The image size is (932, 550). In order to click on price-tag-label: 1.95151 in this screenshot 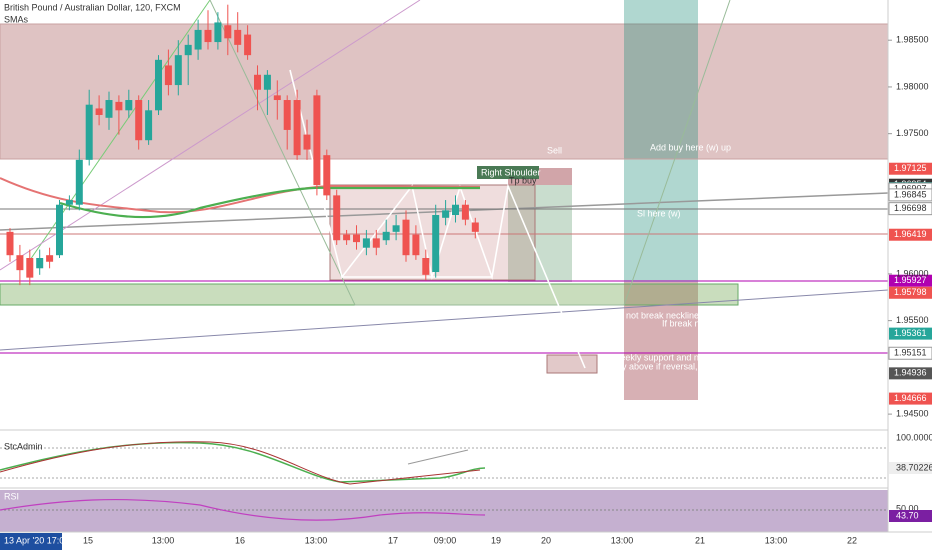, I will do `click(910, 353)`.